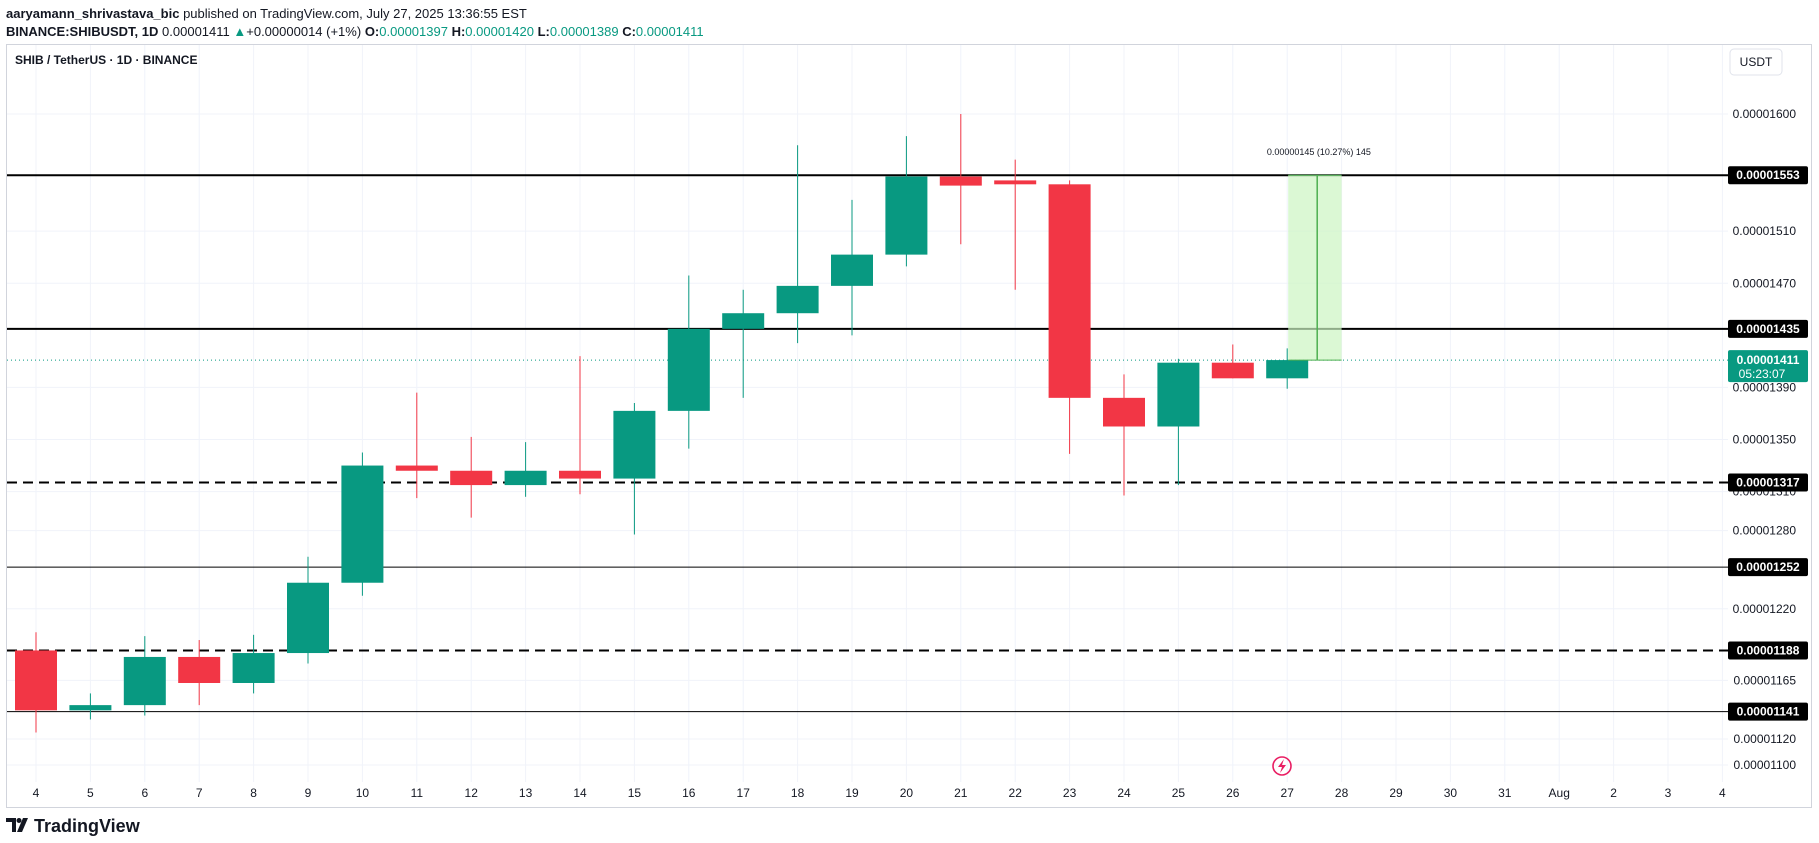  Describe the element at coordinates (17, 825) in the screenshot. I see `tradingview-logo-icon` at that location.